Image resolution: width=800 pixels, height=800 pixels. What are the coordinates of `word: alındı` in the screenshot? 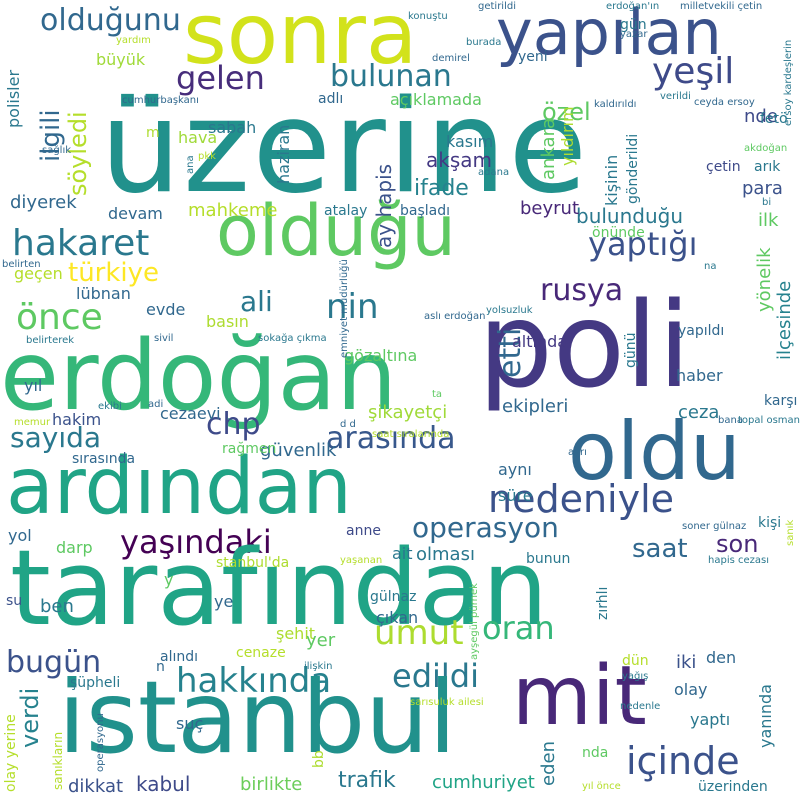 It's located at (179, 657).